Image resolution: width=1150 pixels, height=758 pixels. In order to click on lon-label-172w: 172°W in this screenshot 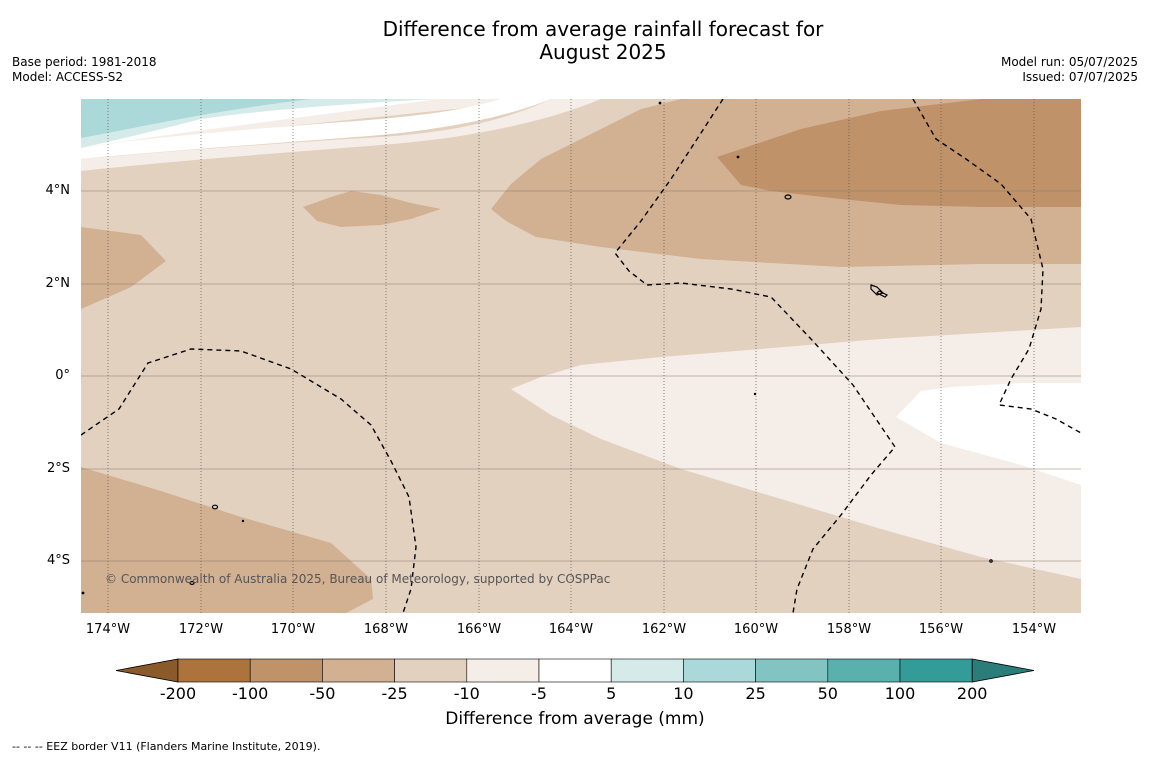, I will do `click(201, 629)`.